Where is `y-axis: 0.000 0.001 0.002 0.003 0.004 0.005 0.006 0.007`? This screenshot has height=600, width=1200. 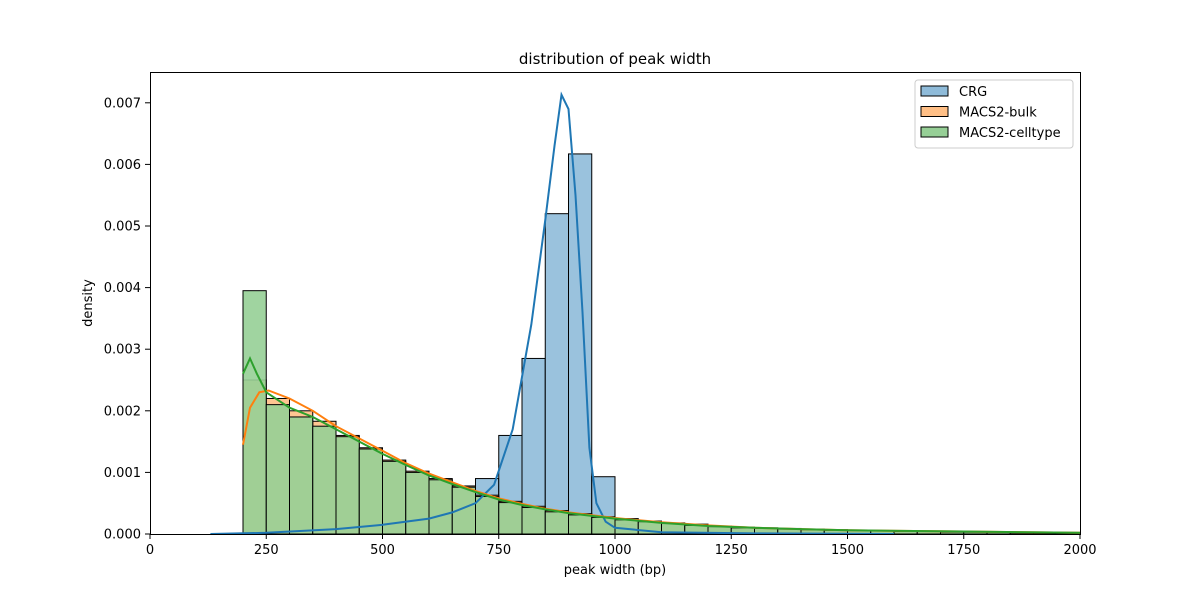
y-axis: 0.000 0.001 0.002 0.003 0.004 0.005 0.006 0.007 is located at coordinates (127, 319).